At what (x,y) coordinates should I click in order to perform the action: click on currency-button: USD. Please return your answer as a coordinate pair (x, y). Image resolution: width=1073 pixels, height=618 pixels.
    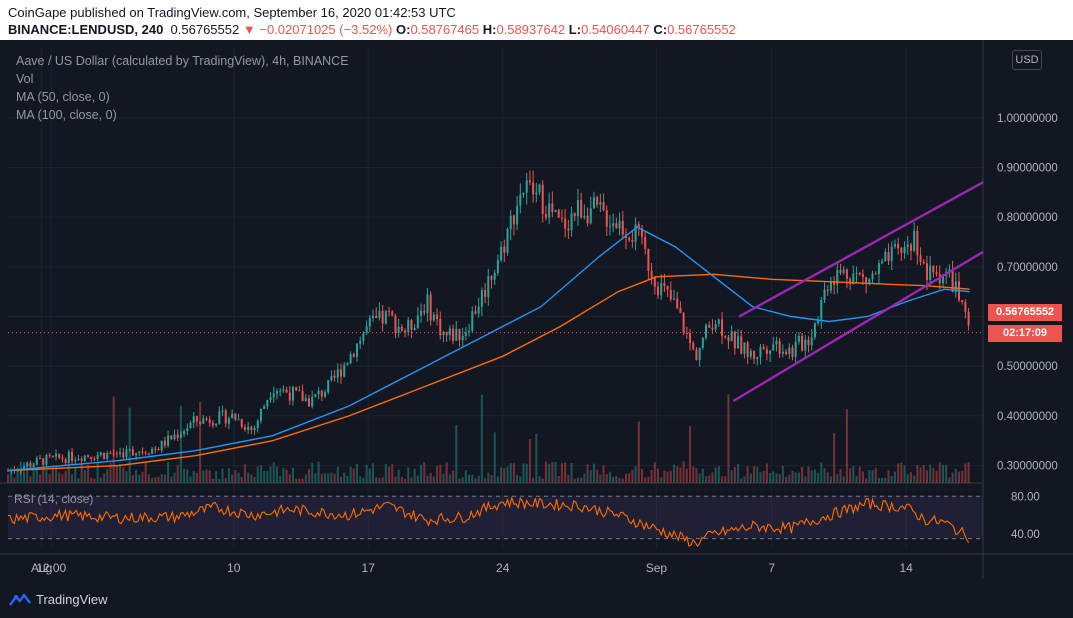
    Looking at the image, I should click on (1027, 60).